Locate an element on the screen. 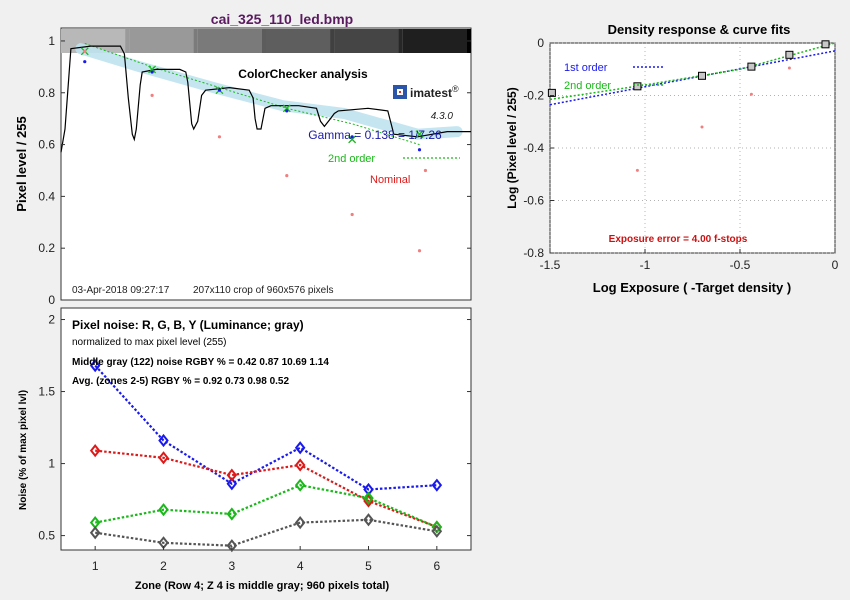  y-tick-label: -0.2 is located at coordinates (533, 96).